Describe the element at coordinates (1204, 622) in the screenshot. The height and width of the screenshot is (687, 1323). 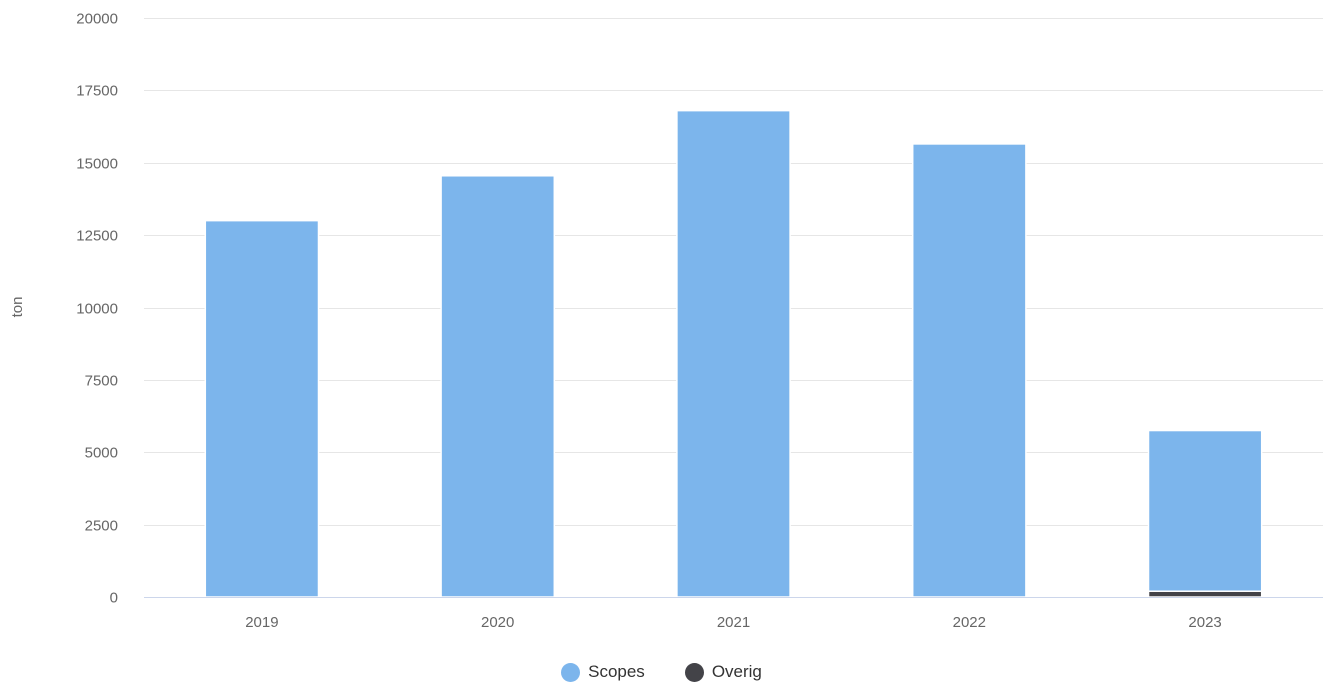
I see `x-tick-label-2023: 2023` at that location.